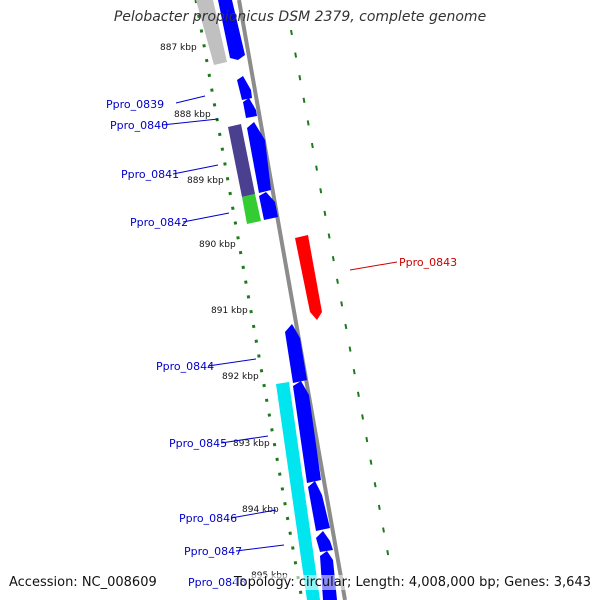 The image size is (600, 600). I want to click on gene-label: Ppro_0846, so click(208, 518).